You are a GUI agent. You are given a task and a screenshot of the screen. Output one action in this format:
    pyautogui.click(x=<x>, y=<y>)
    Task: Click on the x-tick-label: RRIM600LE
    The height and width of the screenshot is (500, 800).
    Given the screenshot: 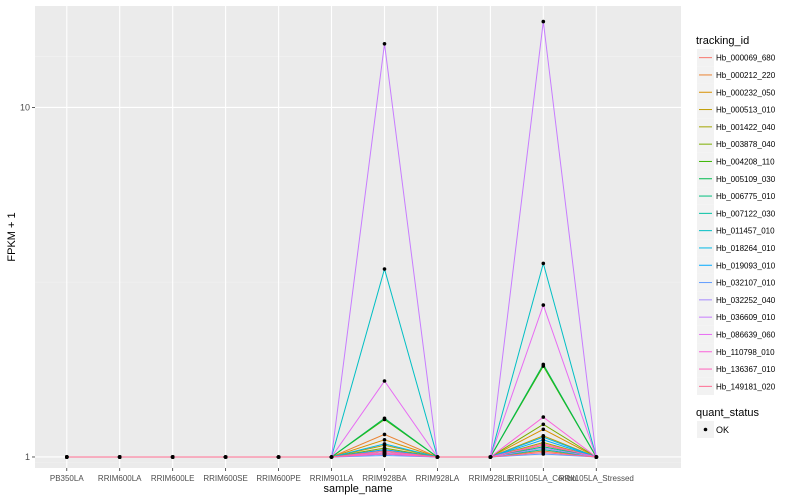 What is the action you would take?
    pyautogui.click(x=173, y=478)
    